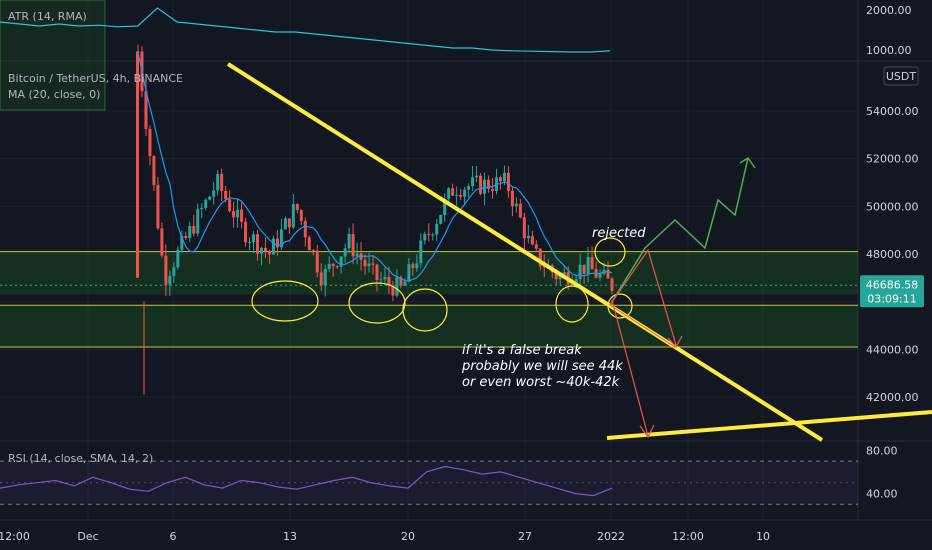 The height and width of the screenshot is (550, 932). Describe the element at coordinates (892, 349) in the screenshot. I see `price-tick-44000: 44000.00` at that location.